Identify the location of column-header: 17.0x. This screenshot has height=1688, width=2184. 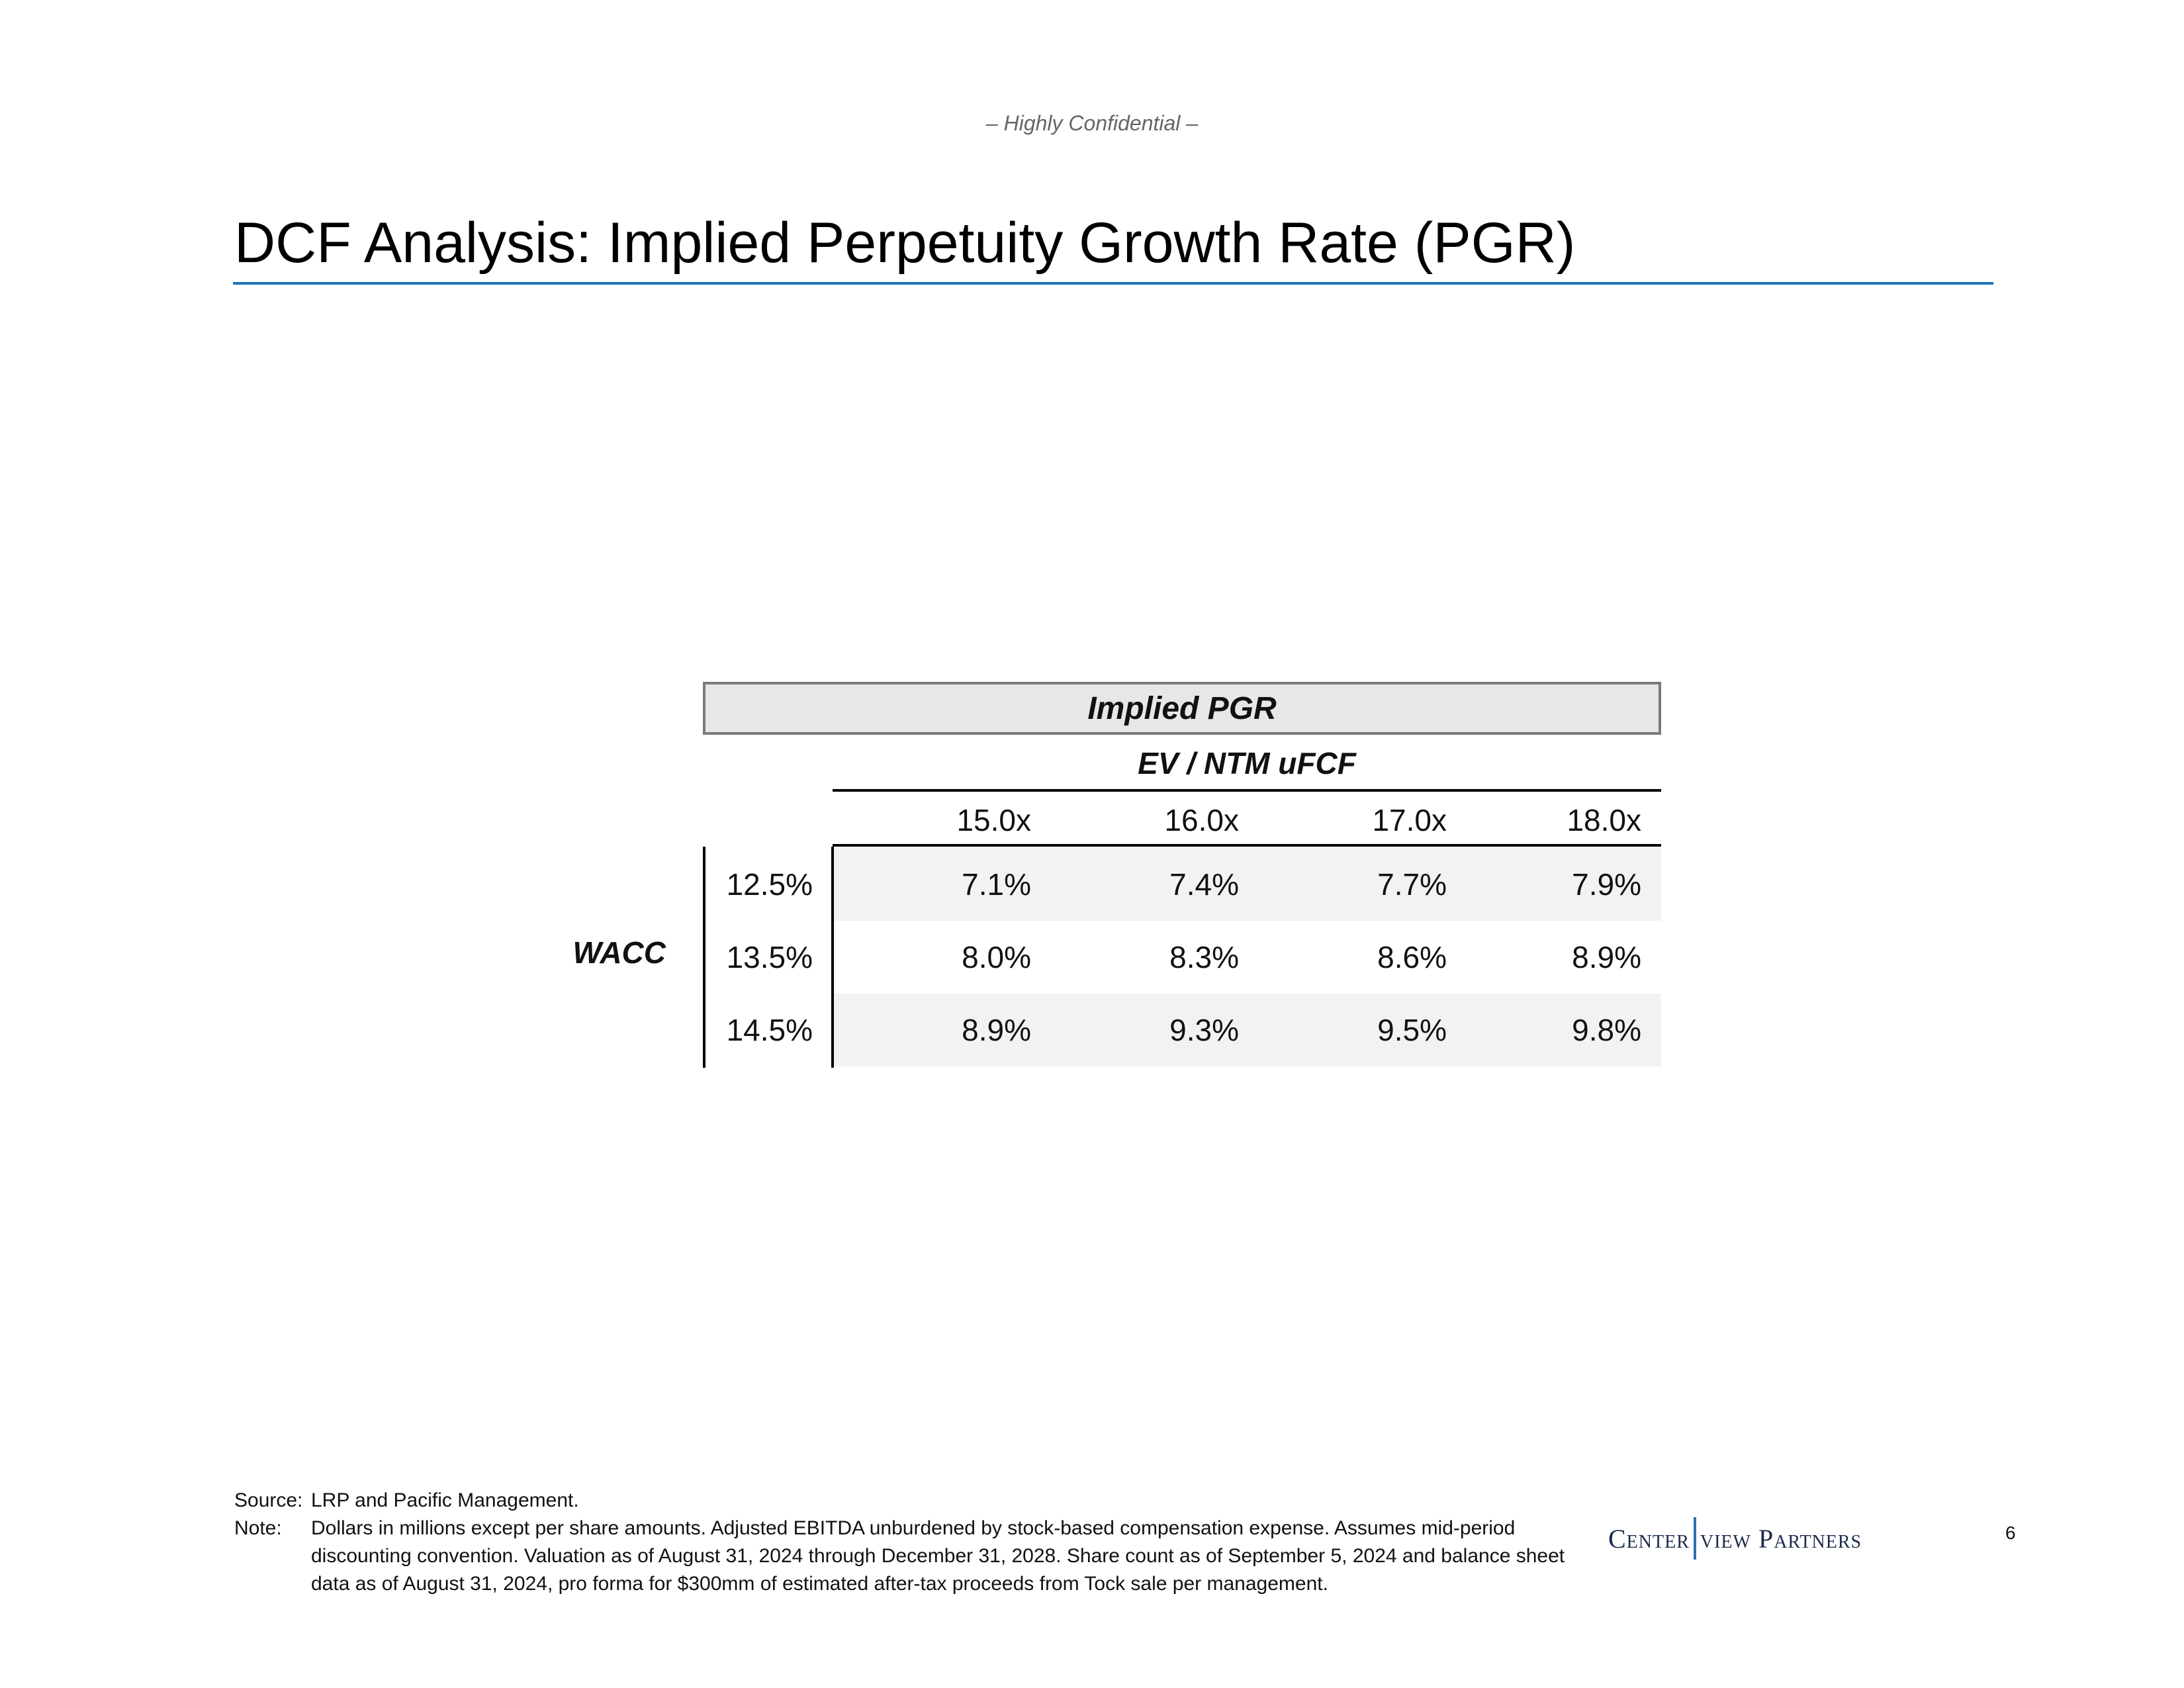
(1410, 820).